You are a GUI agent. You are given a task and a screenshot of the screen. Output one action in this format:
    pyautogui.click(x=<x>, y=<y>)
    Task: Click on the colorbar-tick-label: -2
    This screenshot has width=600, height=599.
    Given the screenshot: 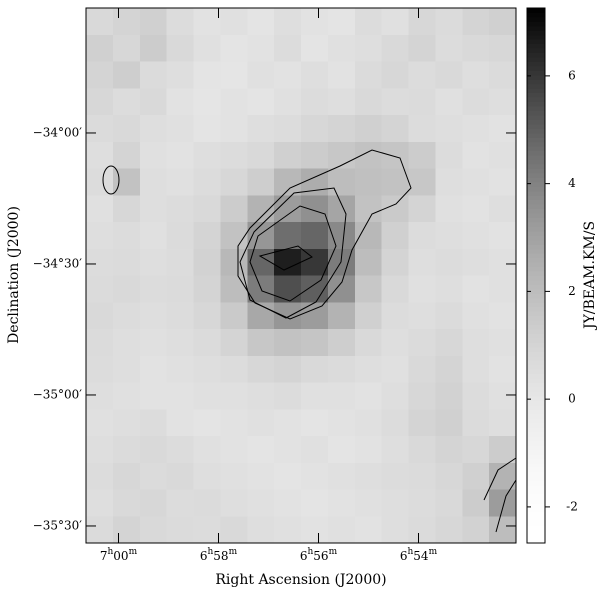 What is the action you would take?
    pyautogui.click(x=572, y=506)
    